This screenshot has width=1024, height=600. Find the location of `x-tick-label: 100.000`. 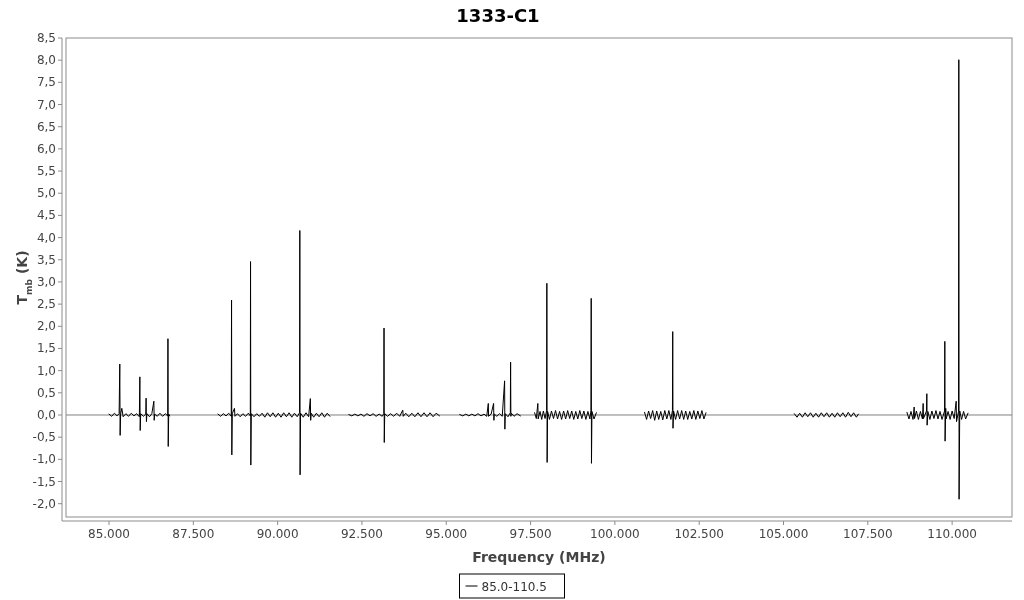

x-tick-label: 100.000 is located at coordinates (615, 534).